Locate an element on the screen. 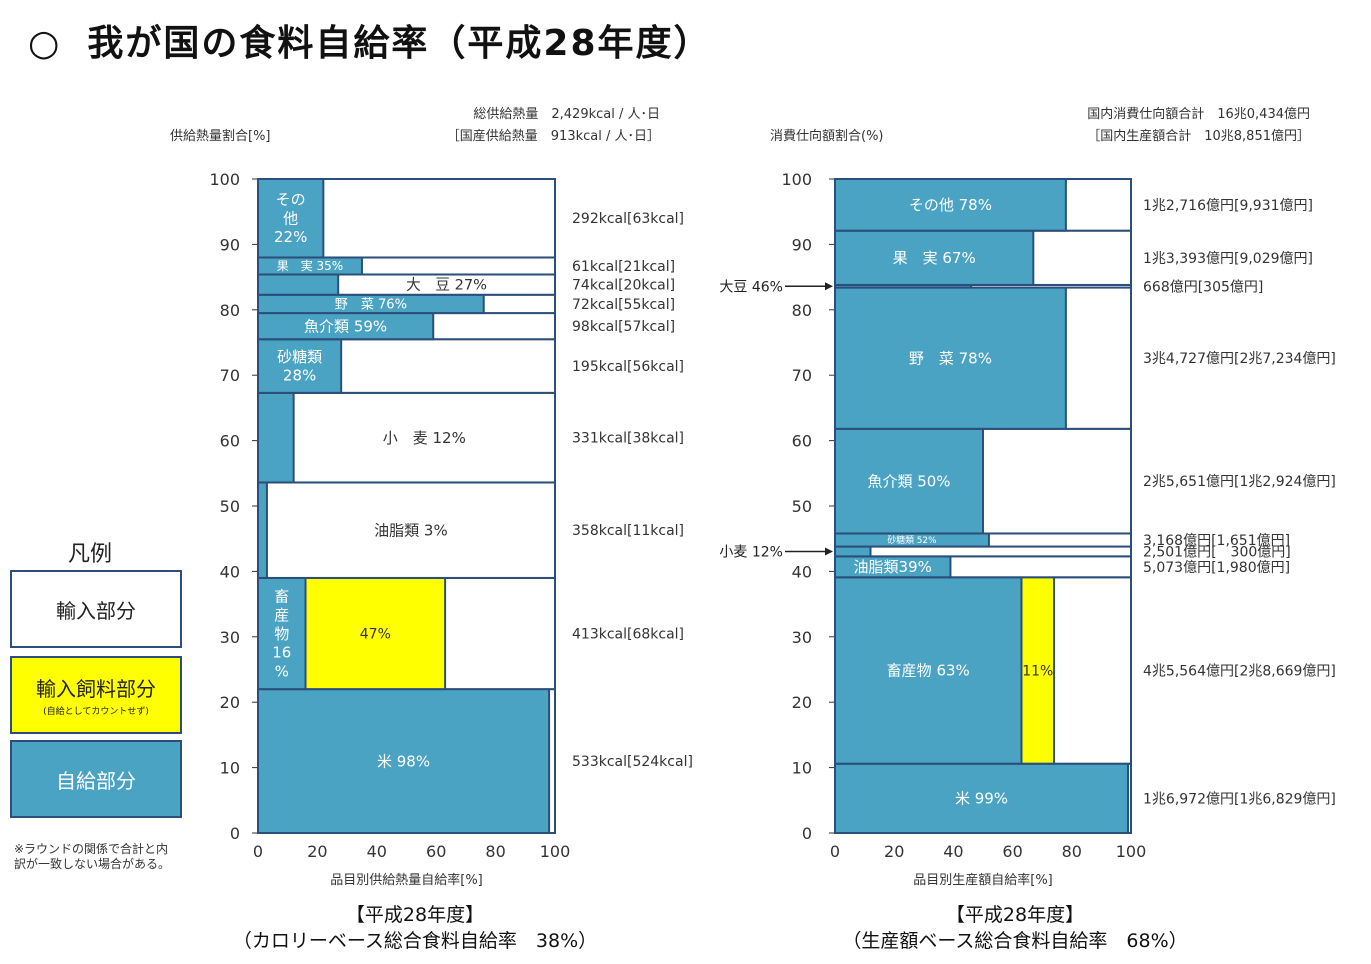  value-header-line: ［国内生産額合計 10兆8,851億円］ is located at coordinates (1198, 136).